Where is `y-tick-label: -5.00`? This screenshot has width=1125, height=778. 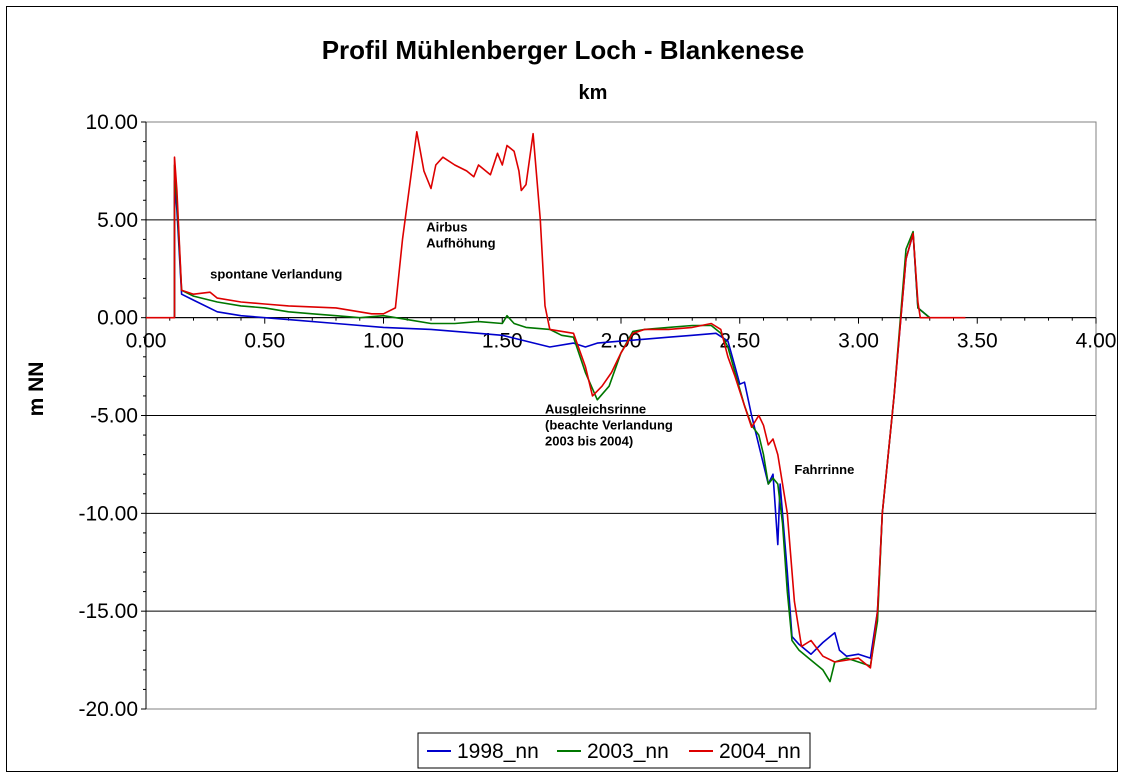 y-tick-label: -5.00 is located at coordinates (114, 416).